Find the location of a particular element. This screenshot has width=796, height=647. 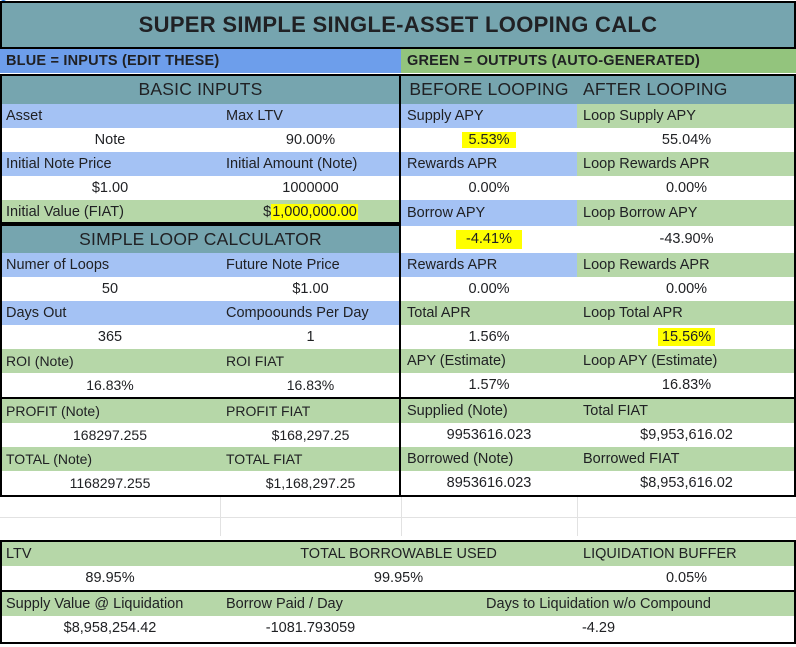

liquidation-buffer-label: LIQUIDATION BUFFER is located at coordinates (686, 554).